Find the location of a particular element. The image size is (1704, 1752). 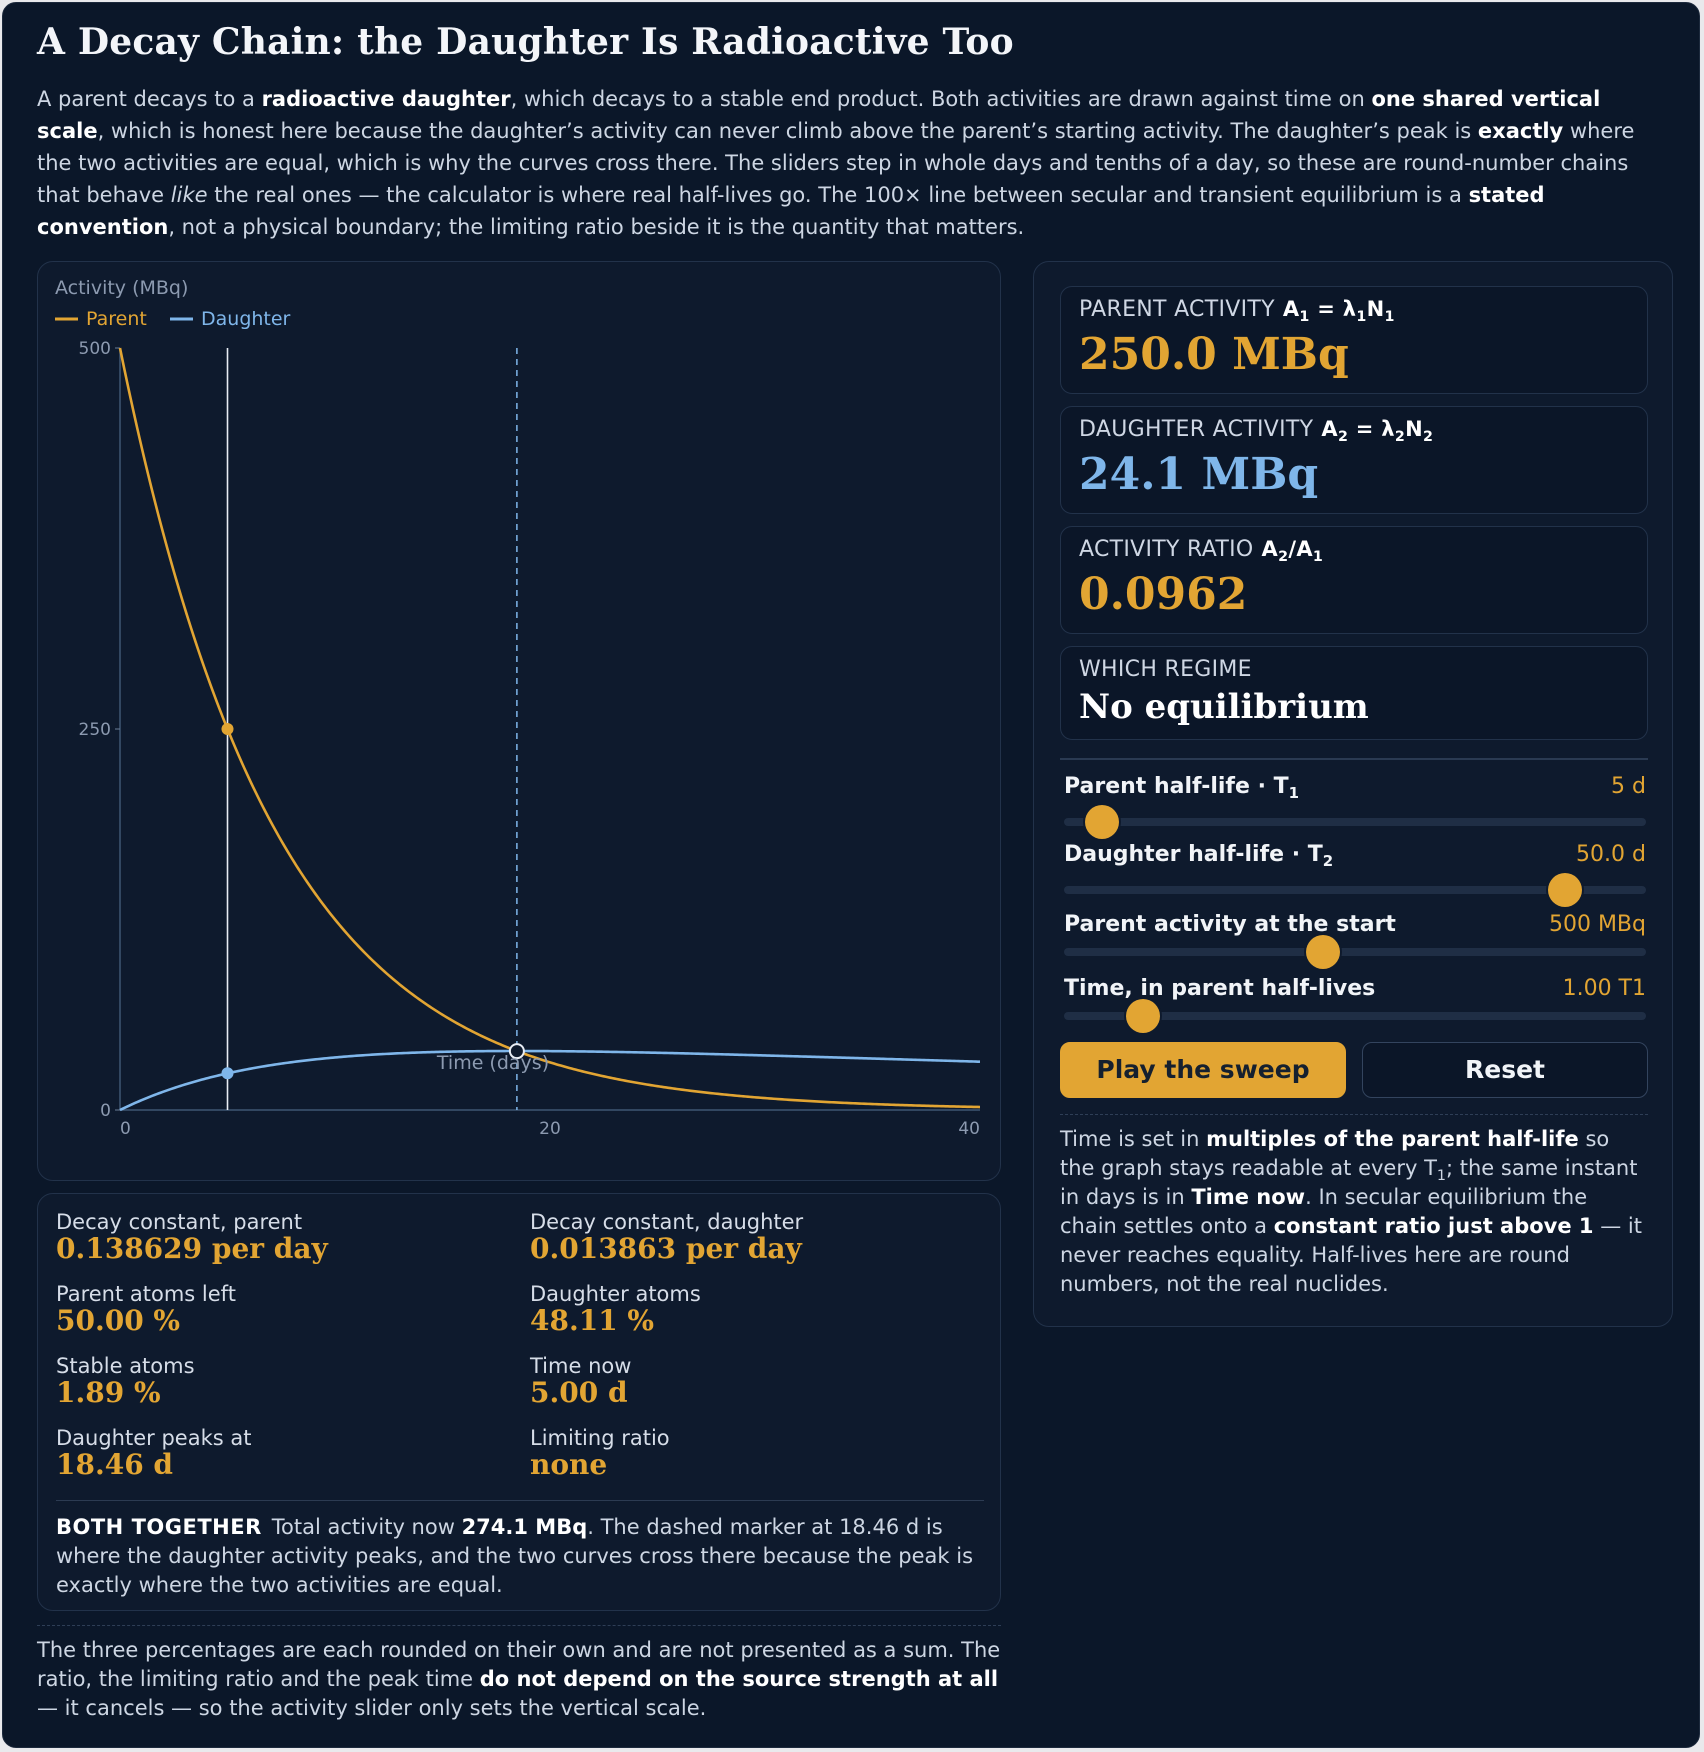

slider-value: 5 d is located at coordinates (1628, 786).